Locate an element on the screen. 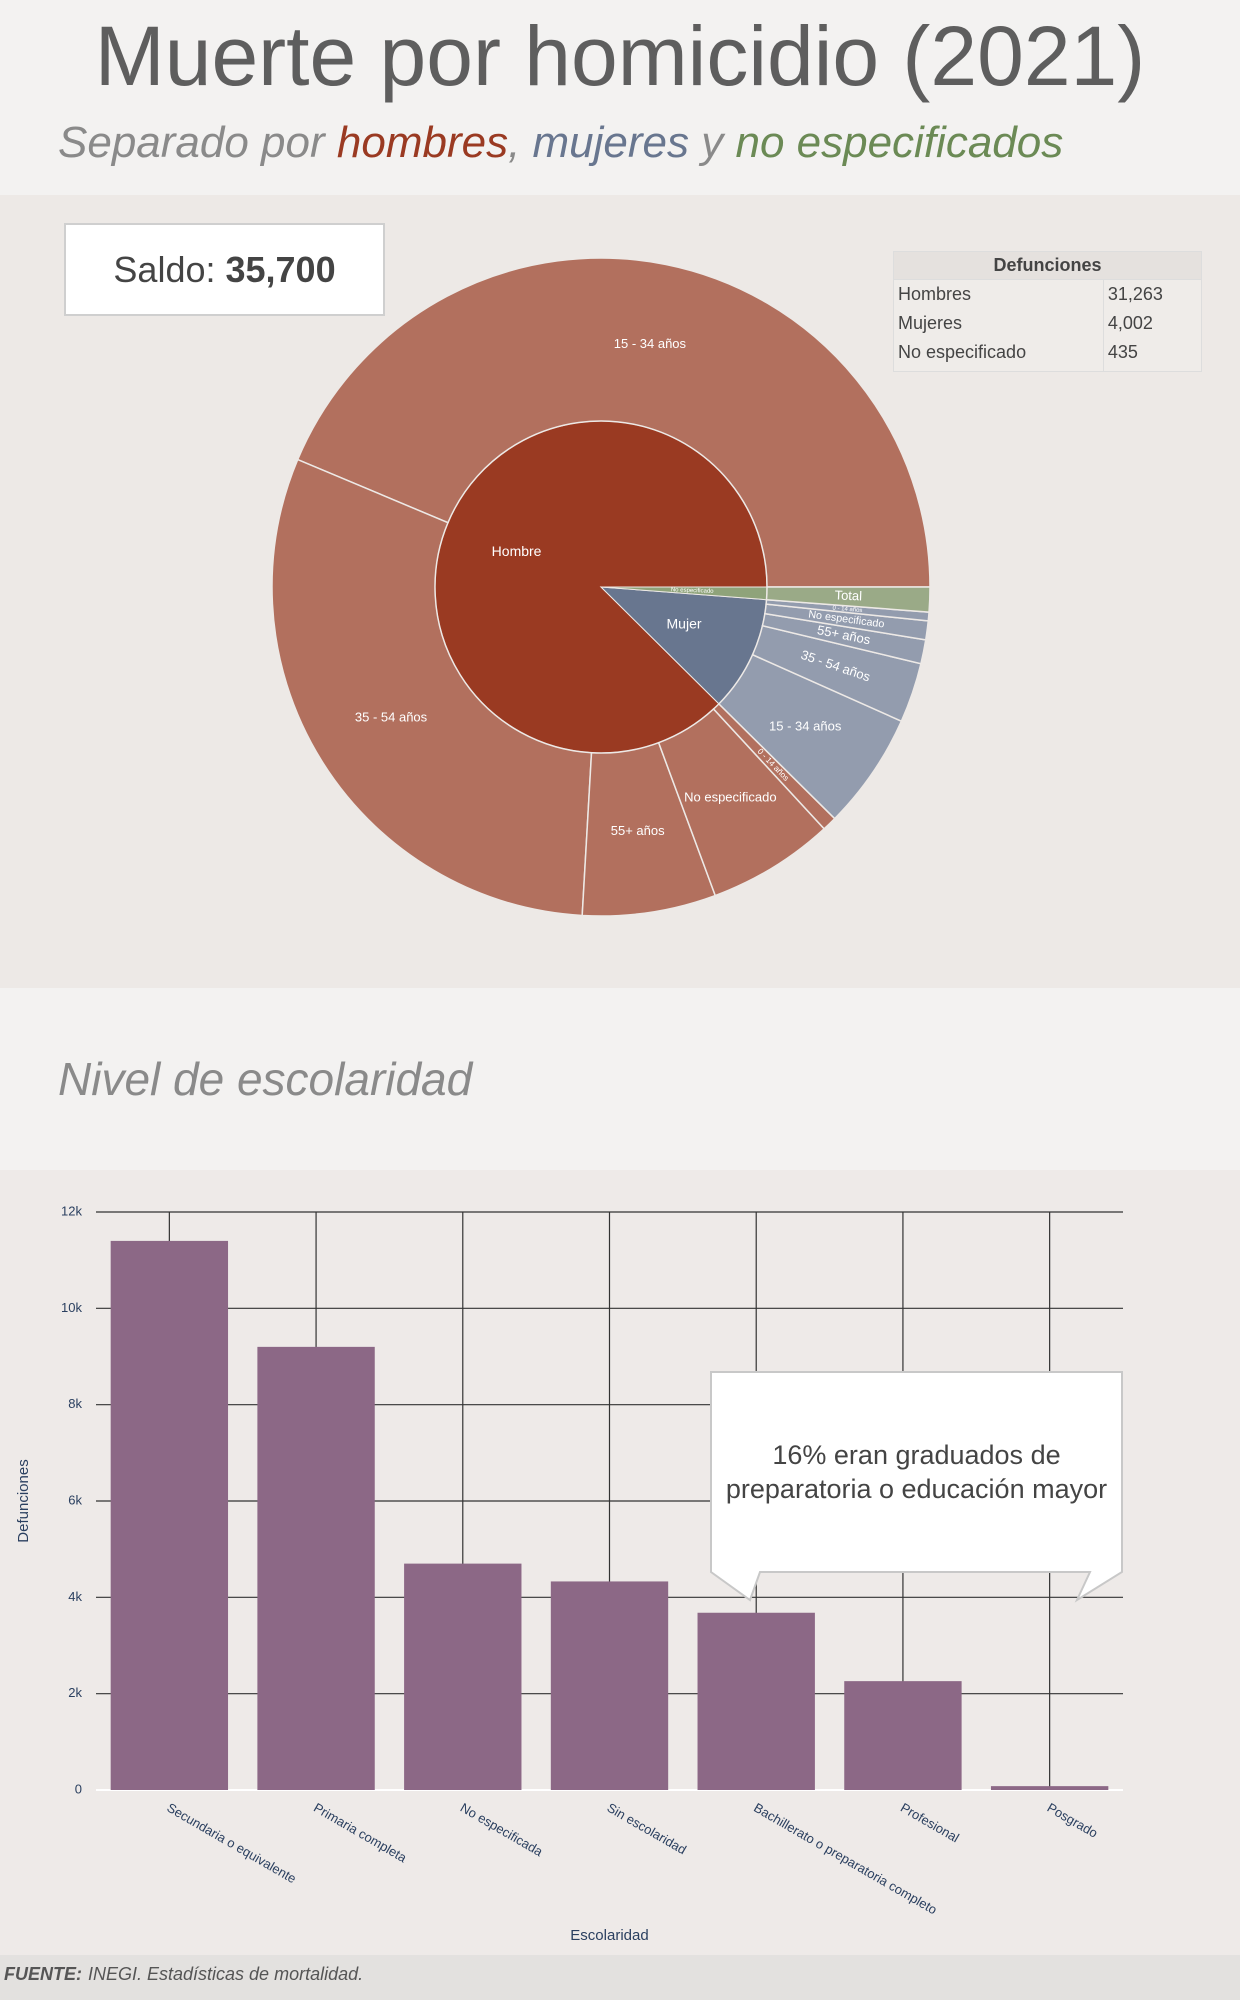  header-band is located at coordinates (620, 97).